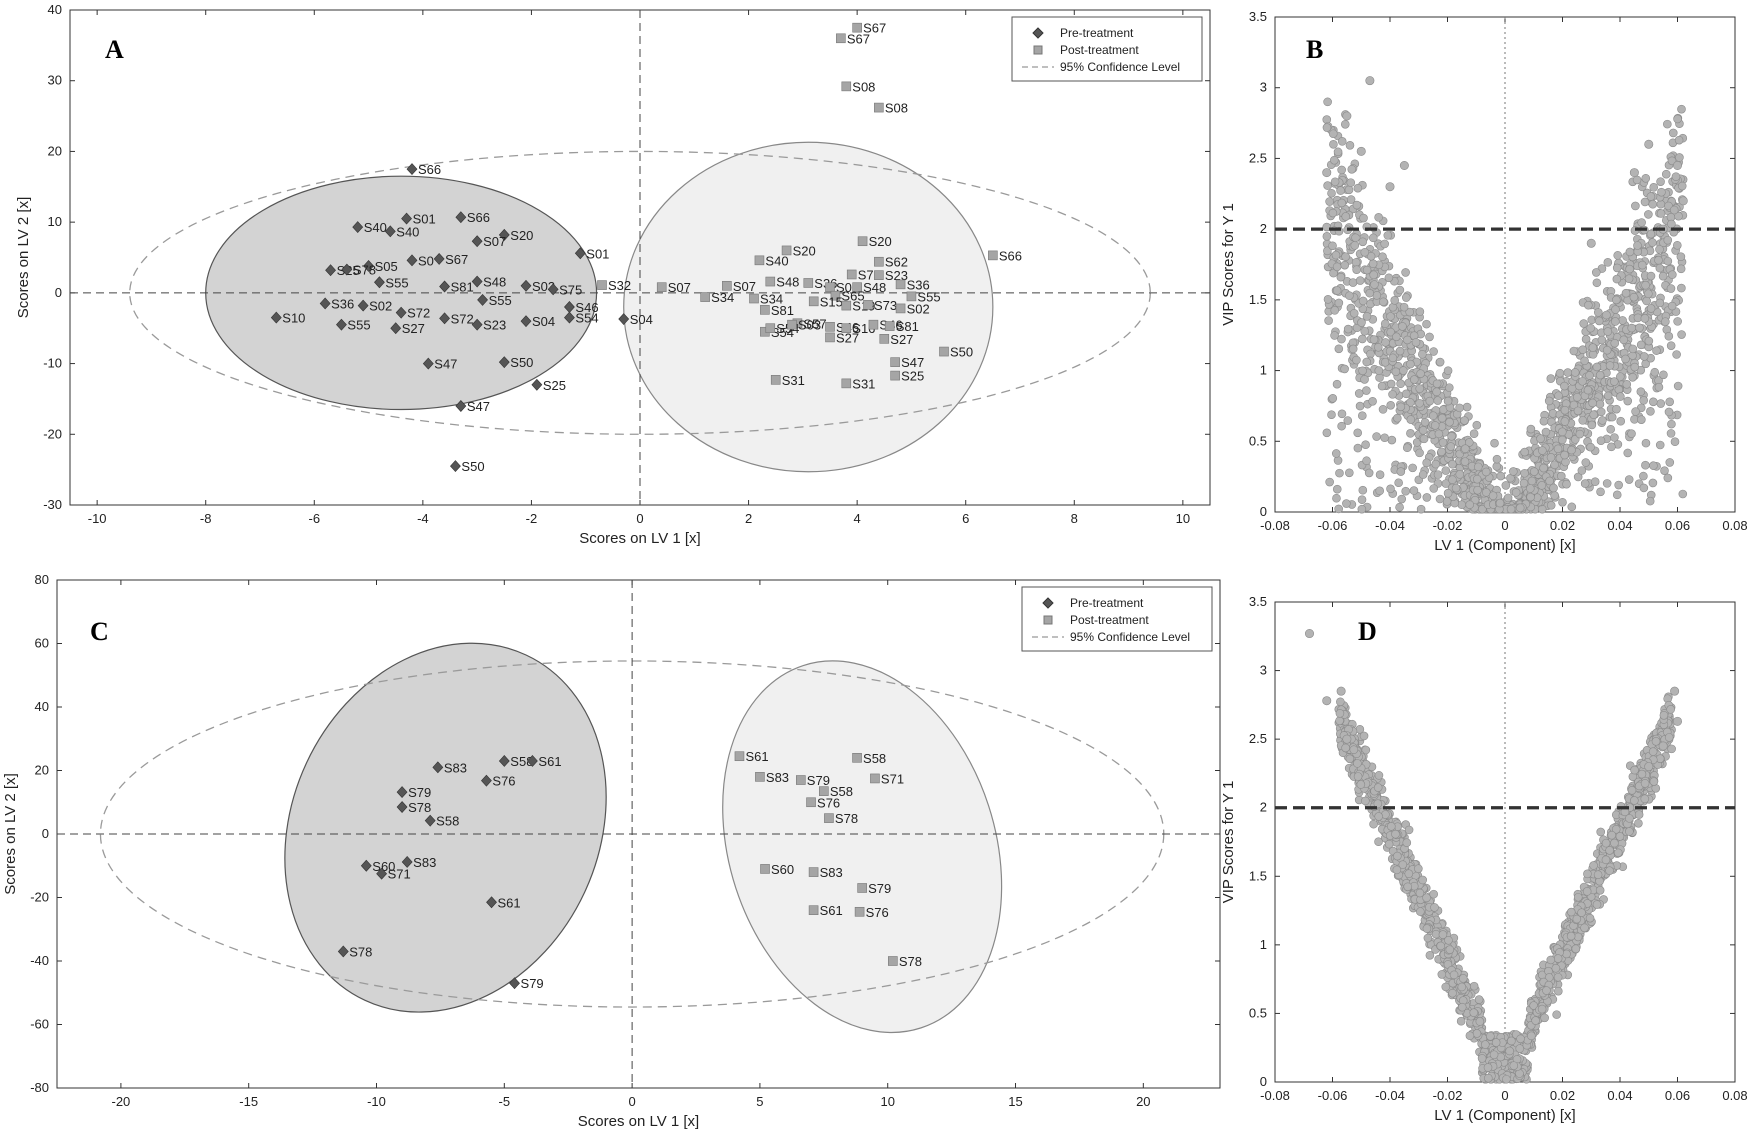  What do you see at coordinates (42, 579) in the screenshot?
I see `y-tick-label: 80` at bounding box center [42, 579].